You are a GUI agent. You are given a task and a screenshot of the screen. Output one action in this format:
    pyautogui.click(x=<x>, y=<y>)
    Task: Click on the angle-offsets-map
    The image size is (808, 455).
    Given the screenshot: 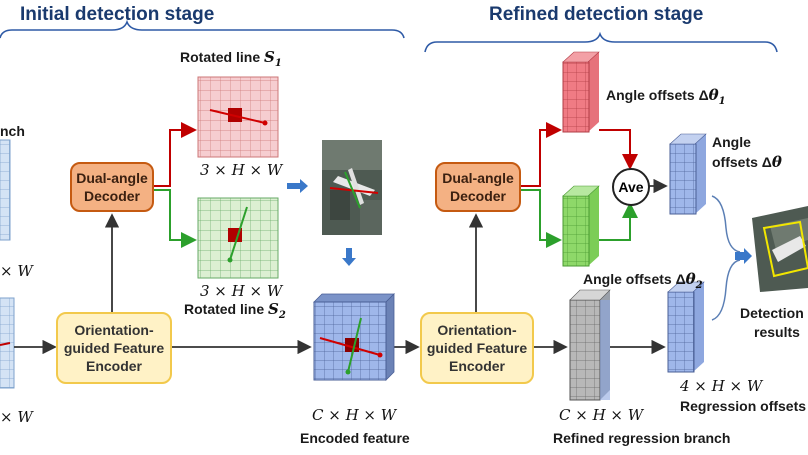 What is the action you would take?
    pyautogui.click(x=688, y=174)
    